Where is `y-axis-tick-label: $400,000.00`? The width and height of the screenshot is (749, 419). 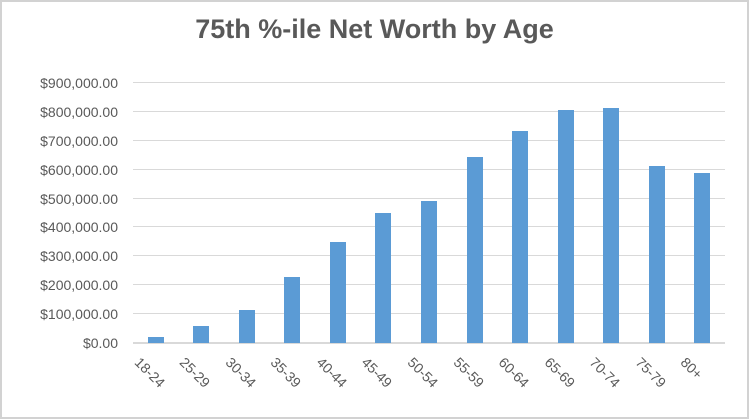
y-axis-tick-label: $400,000.00 is located at coordinates (79, 227).